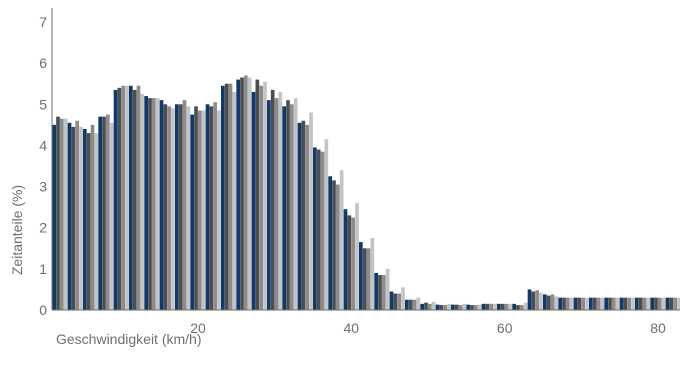 Image resolution: width=680 pixels, height=375 pixels. I want to click on bar-66-s1, so click(545, 302).